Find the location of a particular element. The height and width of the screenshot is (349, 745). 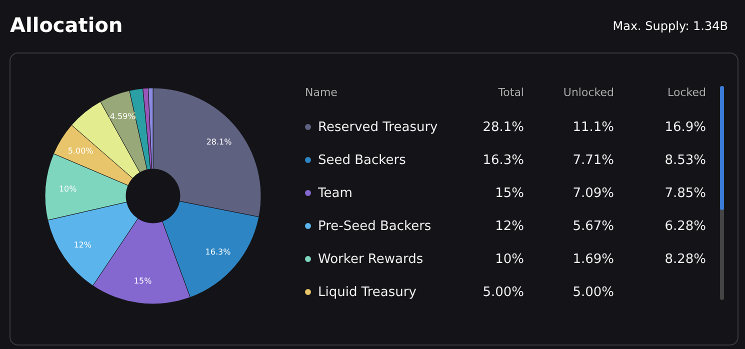

data-label: 16.9% is located at coordinates (685, 127).